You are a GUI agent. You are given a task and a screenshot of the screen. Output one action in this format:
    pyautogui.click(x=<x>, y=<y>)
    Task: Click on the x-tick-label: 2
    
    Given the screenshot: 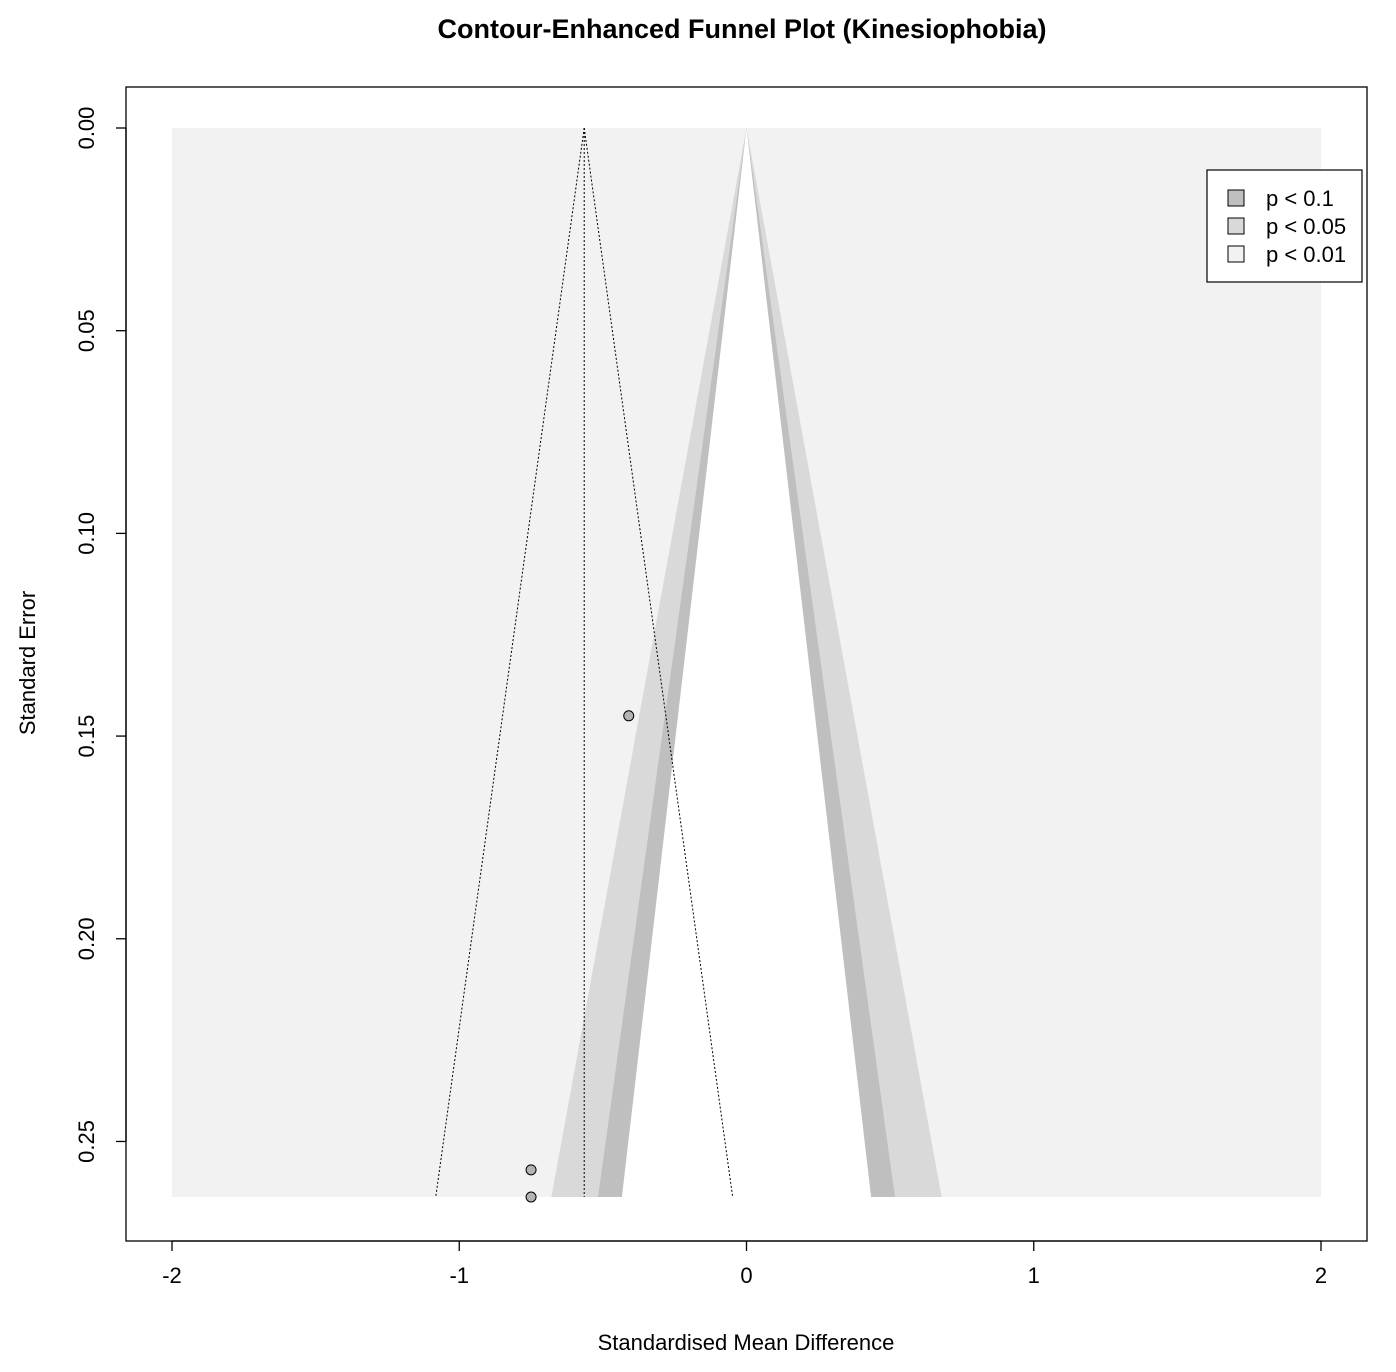 What is the action you would take?
    pyautogui.click(x=1321, y=1275)
    